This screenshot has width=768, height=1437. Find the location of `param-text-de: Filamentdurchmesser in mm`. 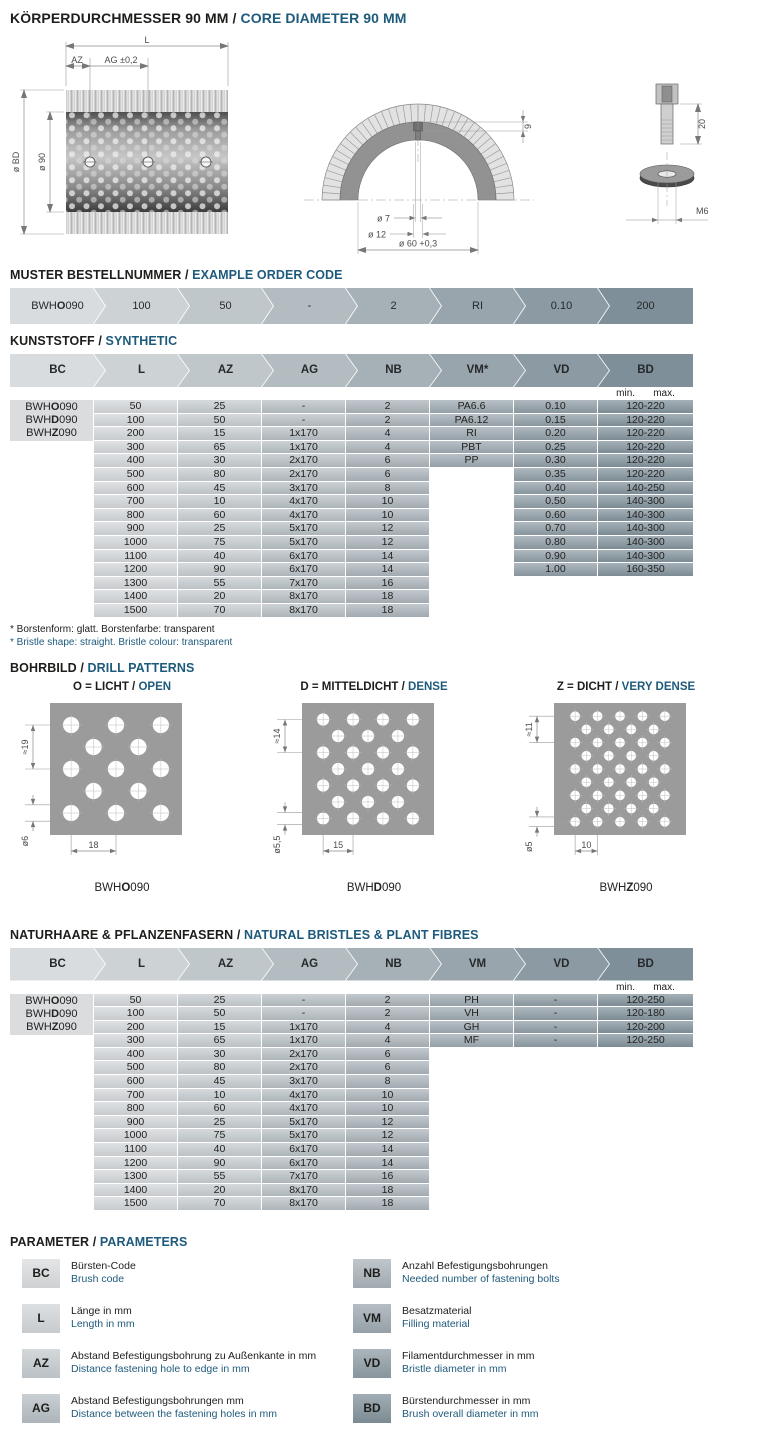

param-text-de: Filamentdurchmesser in mm is located at coordinates (468, 1356).